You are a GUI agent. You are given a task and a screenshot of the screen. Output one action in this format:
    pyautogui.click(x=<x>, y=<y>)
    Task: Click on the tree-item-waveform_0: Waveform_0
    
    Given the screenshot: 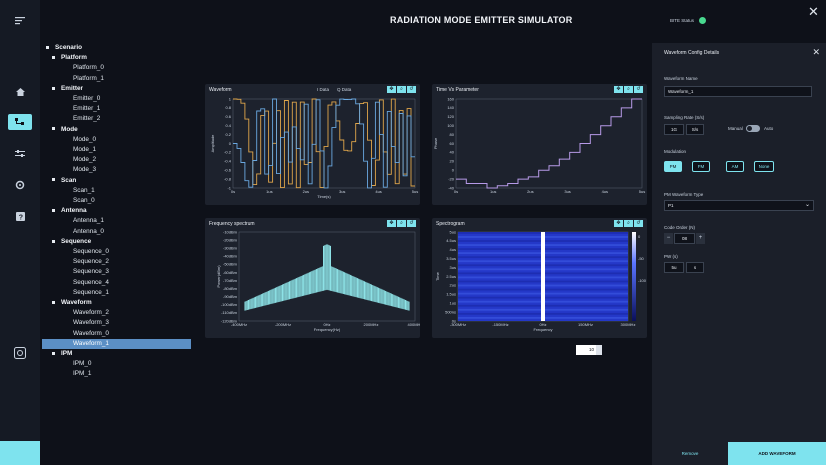 What is the action you would take?
    pyautogui.click(x=91, y=333)
    